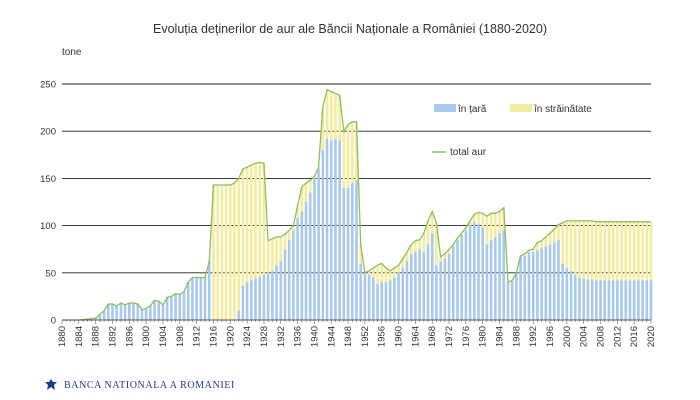 The image size is (700, 400). Describe the element at coordinates (521, 108) in the screenshot. I see `legend-swatch-in-strainatate` at that location.